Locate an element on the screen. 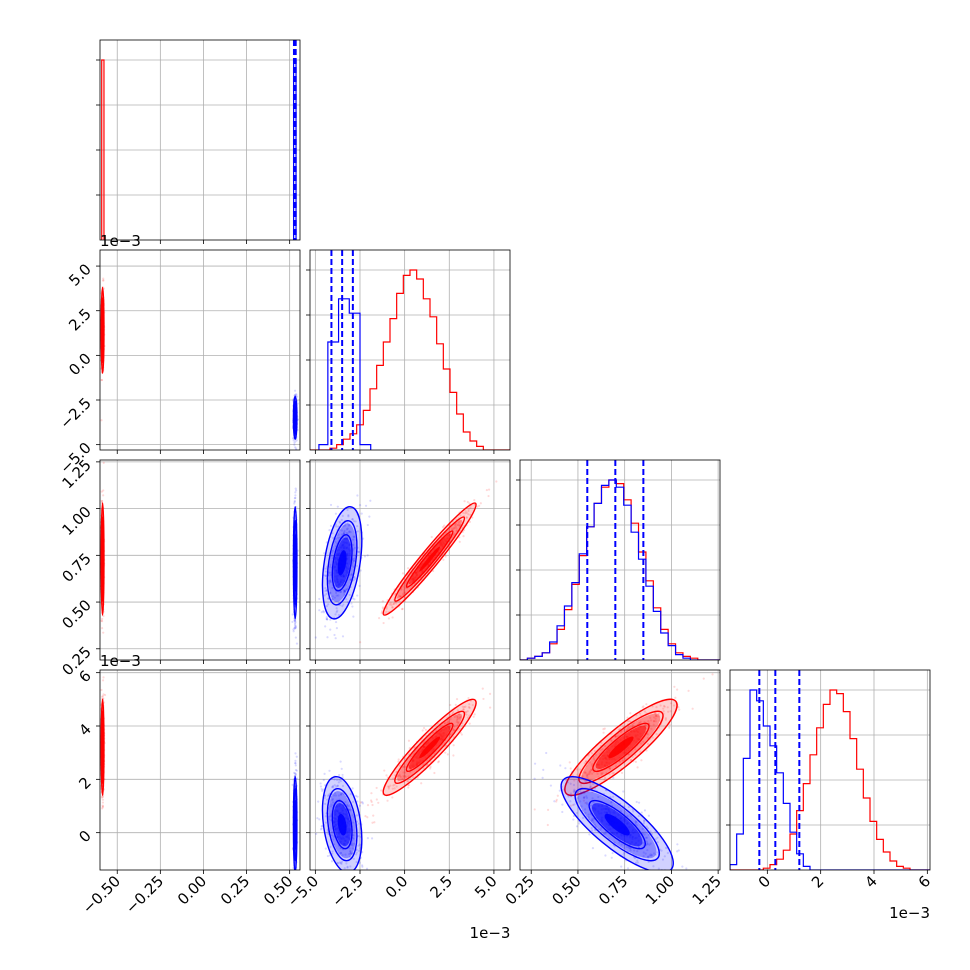 The height and width of the screenshot is (970, 970). blue-density is located at coordinates (342, 824).